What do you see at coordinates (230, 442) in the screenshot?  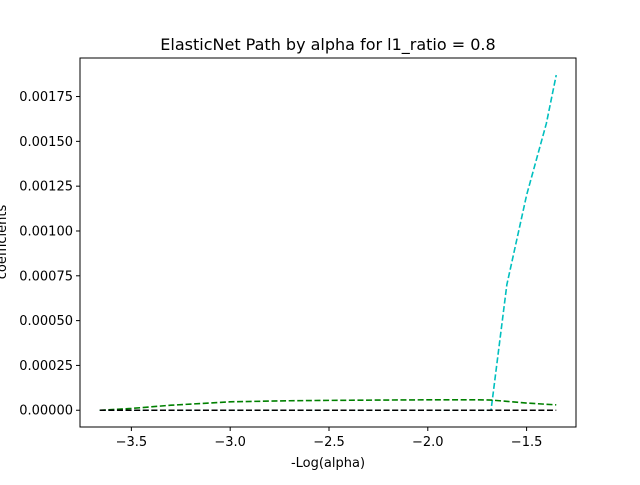 I see `x-tick-label: −3.0` at bounding box center [230, 442].